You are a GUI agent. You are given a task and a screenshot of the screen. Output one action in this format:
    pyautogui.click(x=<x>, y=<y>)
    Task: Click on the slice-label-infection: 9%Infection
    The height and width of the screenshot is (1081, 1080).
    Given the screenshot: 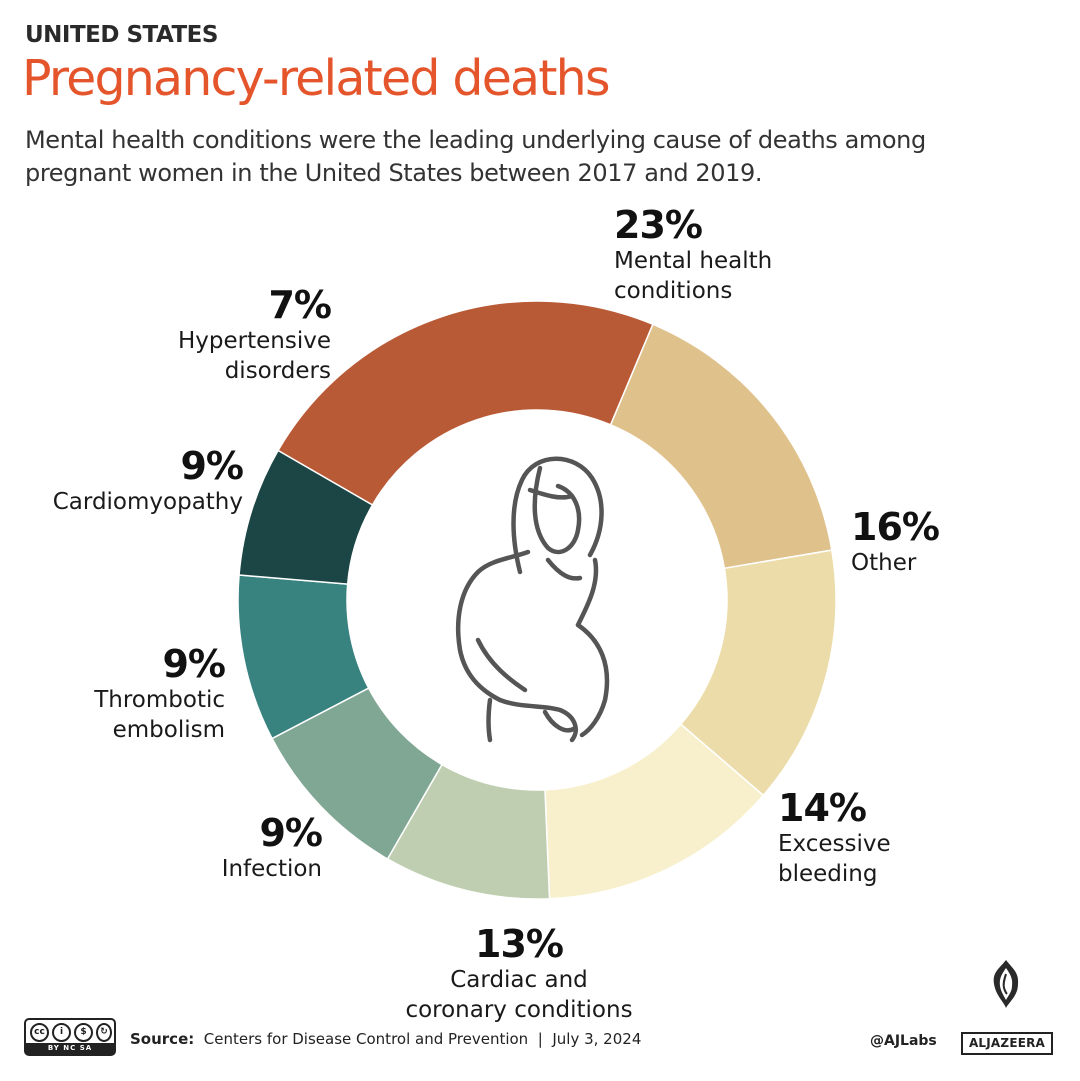 What is the action you would take?
    pyautogui.click(x=272, y=846)
    